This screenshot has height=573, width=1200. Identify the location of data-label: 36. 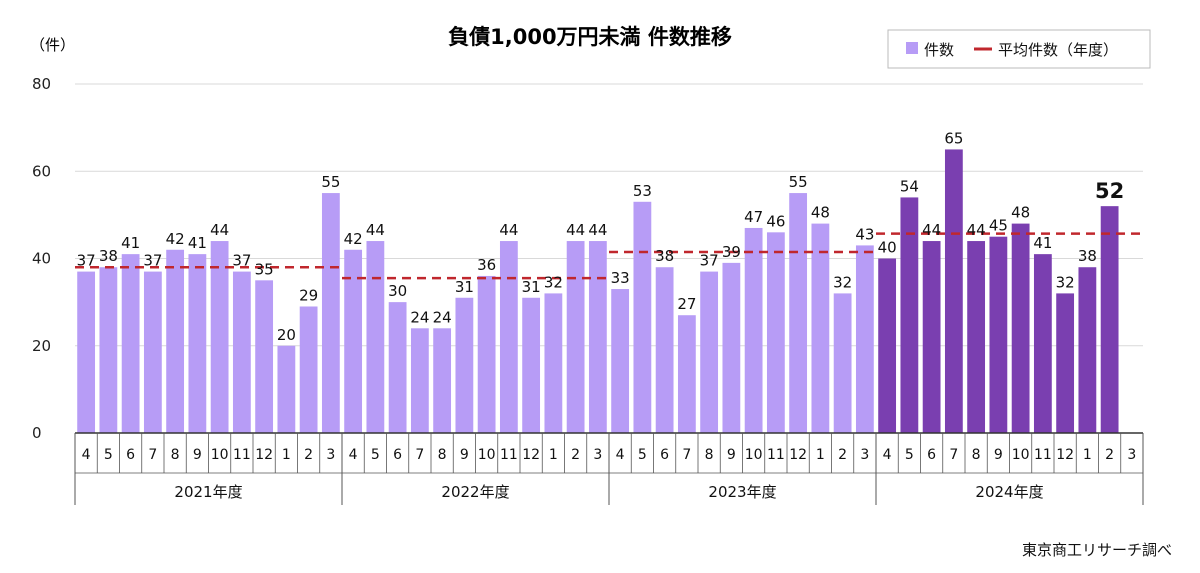
(486, 265).